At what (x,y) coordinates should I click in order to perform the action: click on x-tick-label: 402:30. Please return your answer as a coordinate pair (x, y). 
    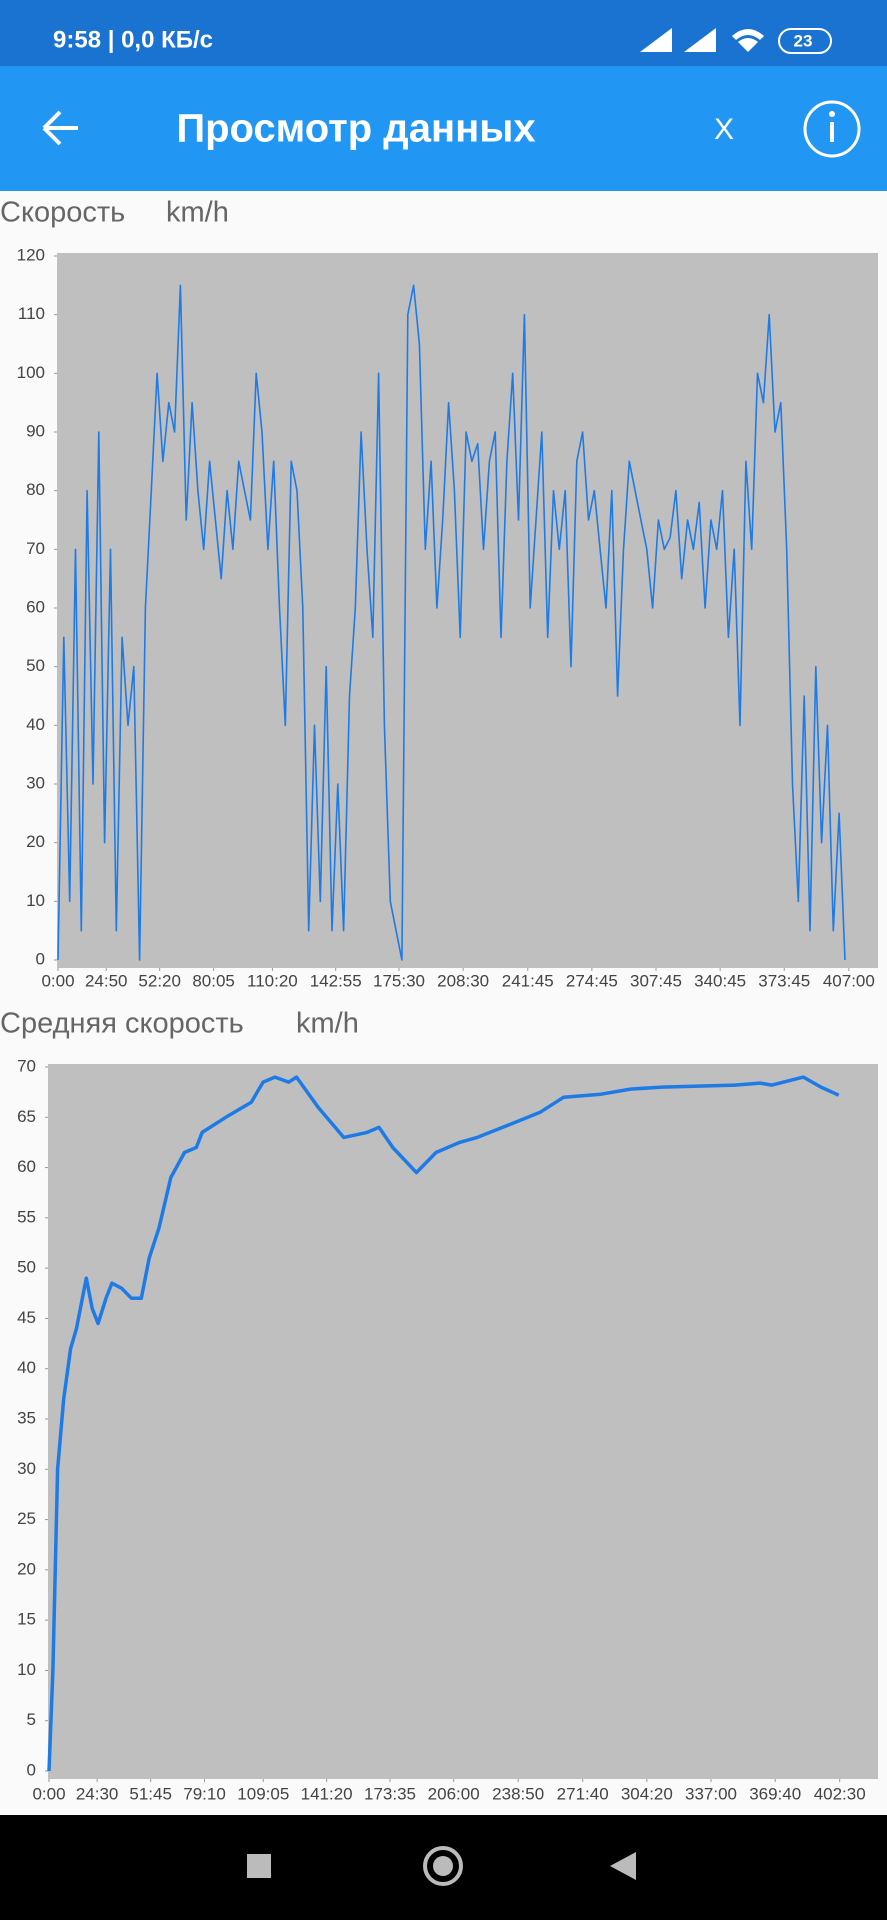
    Looking at the image, I should click on (840, 1793).